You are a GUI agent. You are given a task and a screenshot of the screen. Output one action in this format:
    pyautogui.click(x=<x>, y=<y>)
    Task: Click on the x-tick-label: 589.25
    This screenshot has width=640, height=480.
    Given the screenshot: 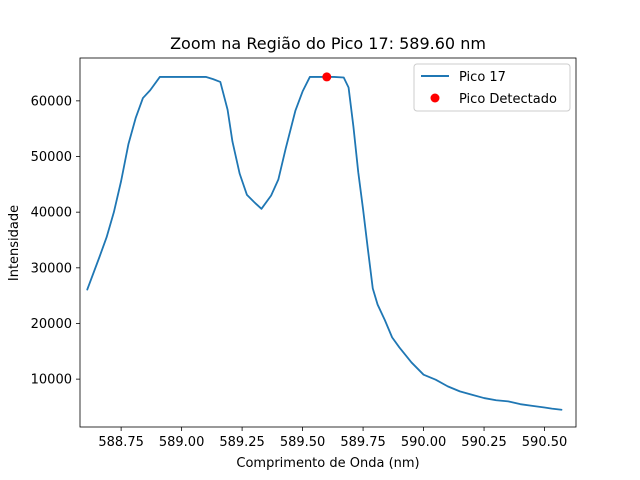 What is the action you would take?
    pyautogui.click(x=242, y=442)
    